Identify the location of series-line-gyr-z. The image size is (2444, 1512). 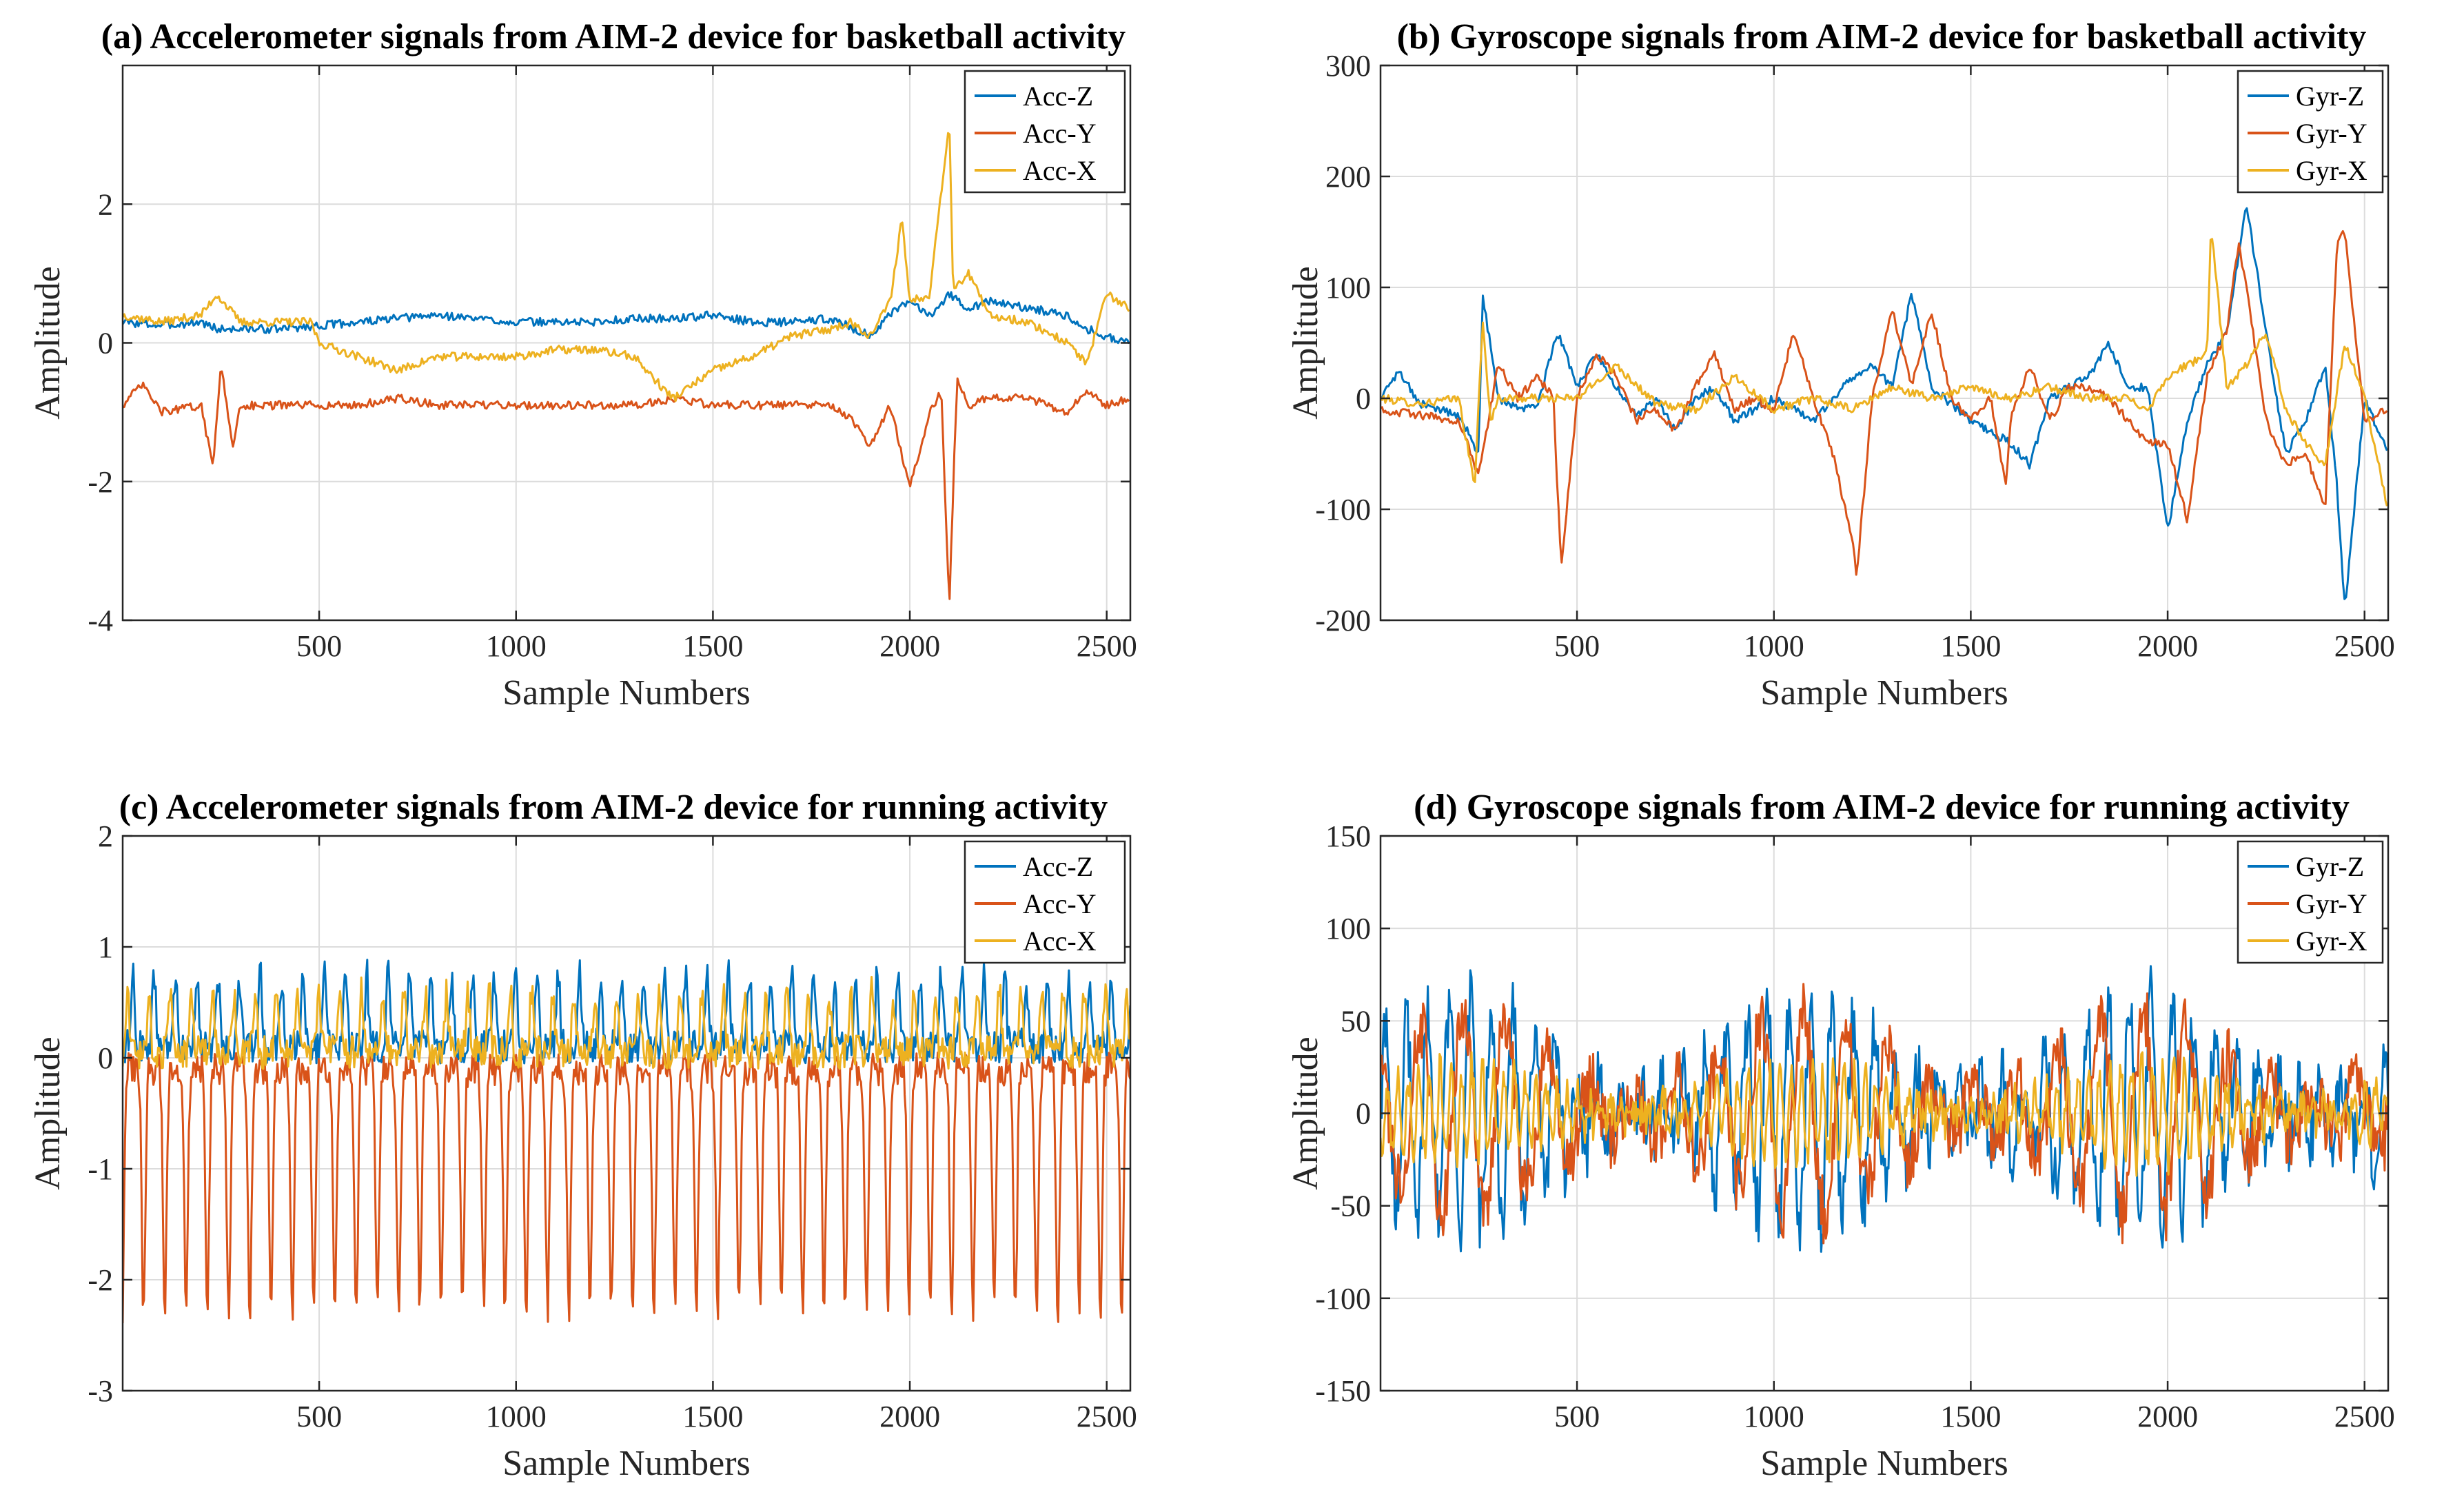
(1884, 404).